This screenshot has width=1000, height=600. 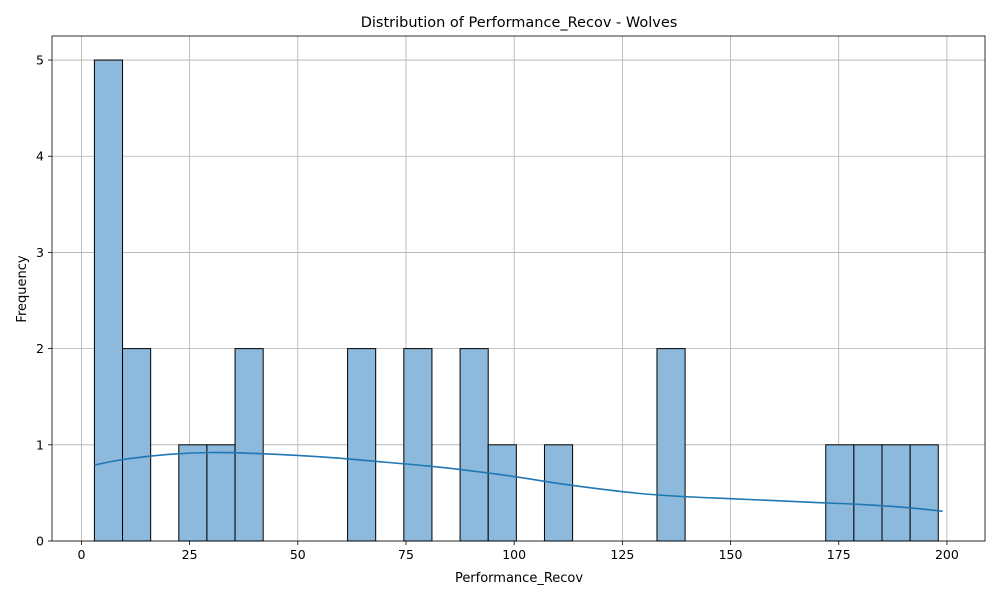 What do you see at coordinates (947, 554) in the screenshot?
I see `x-tick-label: 200` at bounding box center [947, 554].